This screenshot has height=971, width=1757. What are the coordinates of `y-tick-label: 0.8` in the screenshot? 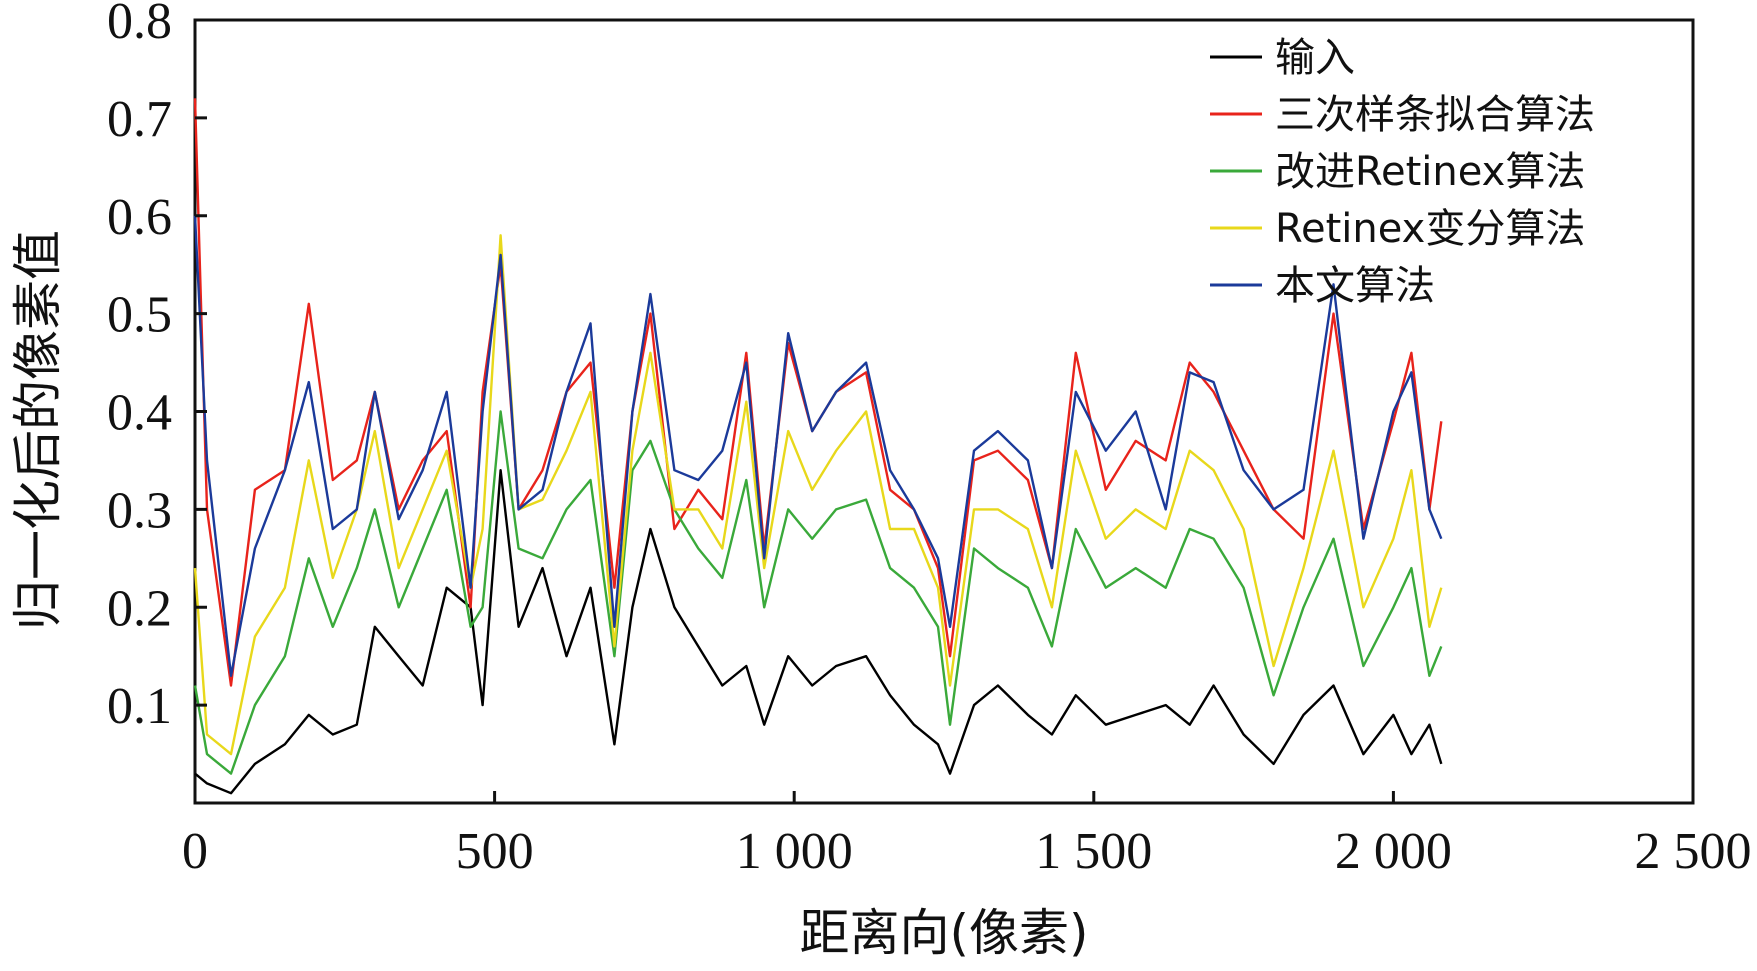 It's located at (139, 25).